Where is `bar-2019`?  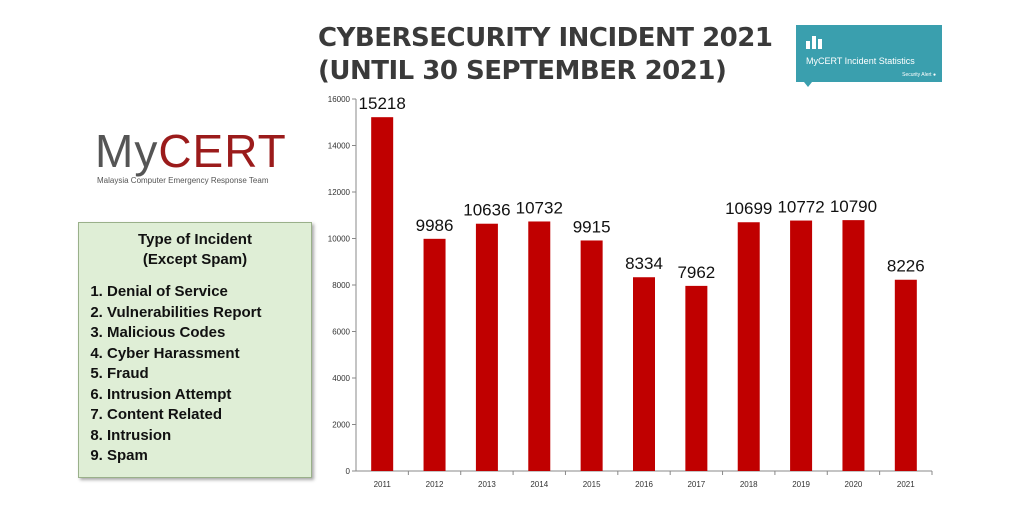
bar-2019 is located at coordinates (801, 345).